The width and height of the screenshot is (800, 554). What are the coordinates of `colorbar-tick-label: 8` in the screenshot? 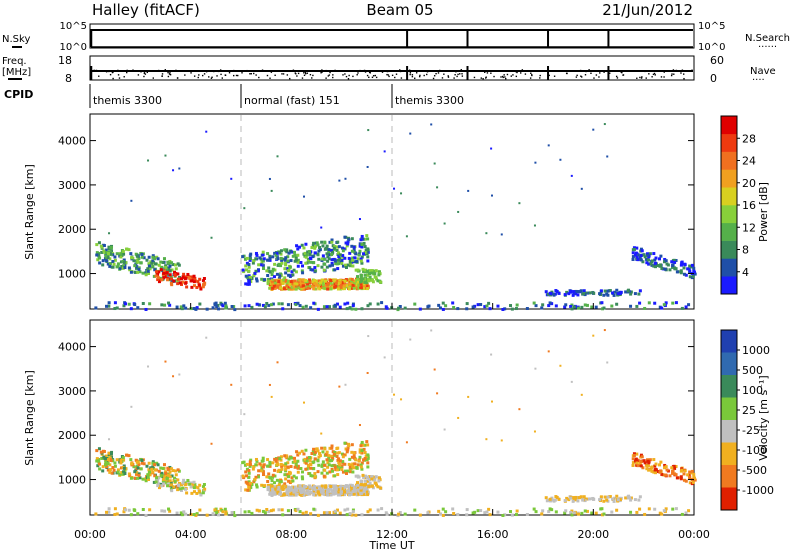 It's located at (745, 250).